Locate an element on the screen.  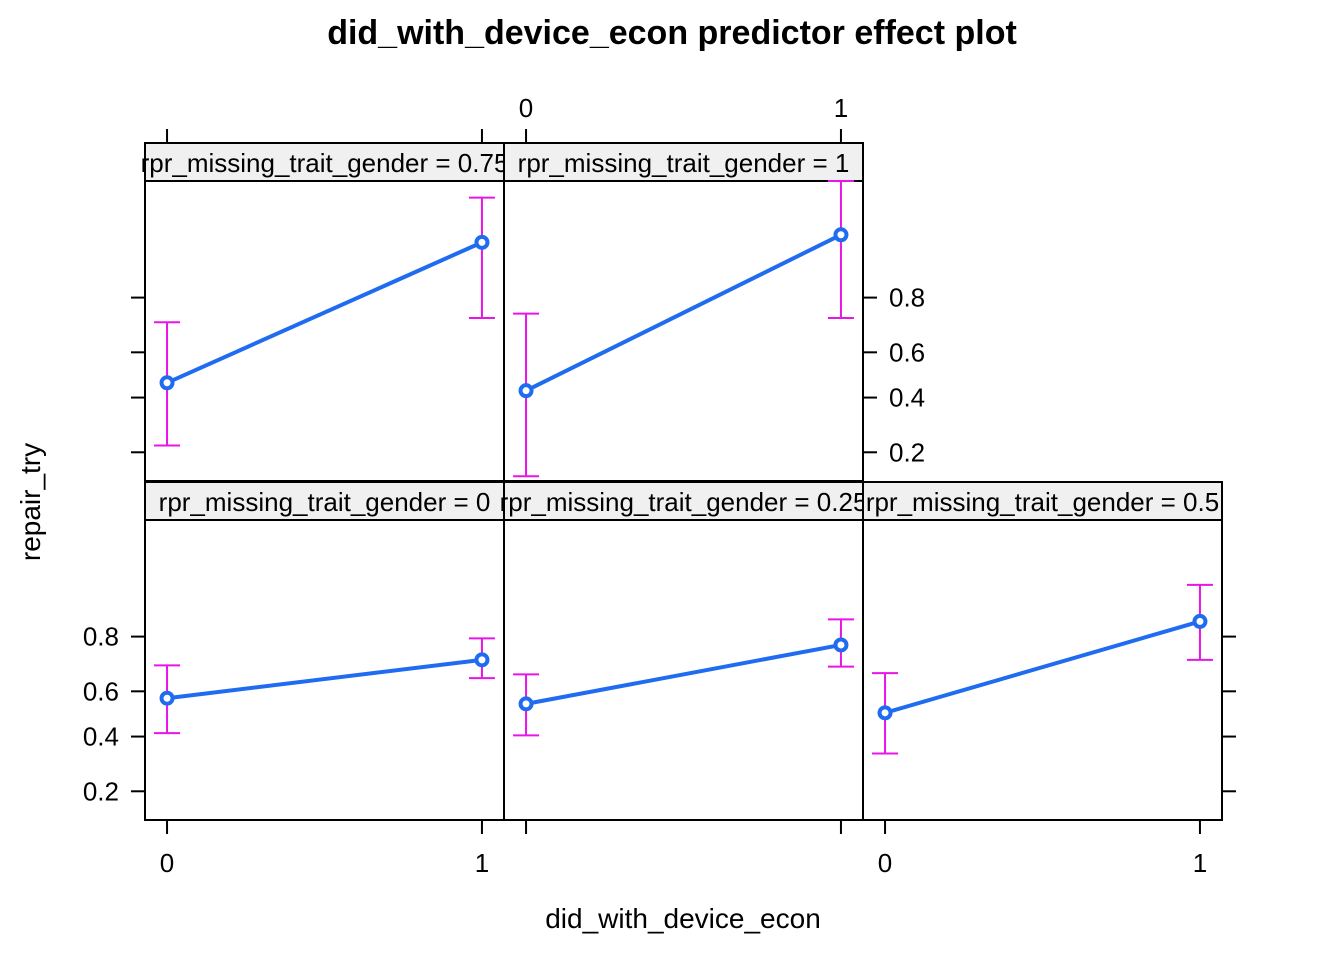
panel: rpr_missing_trait_gender = 0.25 is located at coordinates (684, 651).